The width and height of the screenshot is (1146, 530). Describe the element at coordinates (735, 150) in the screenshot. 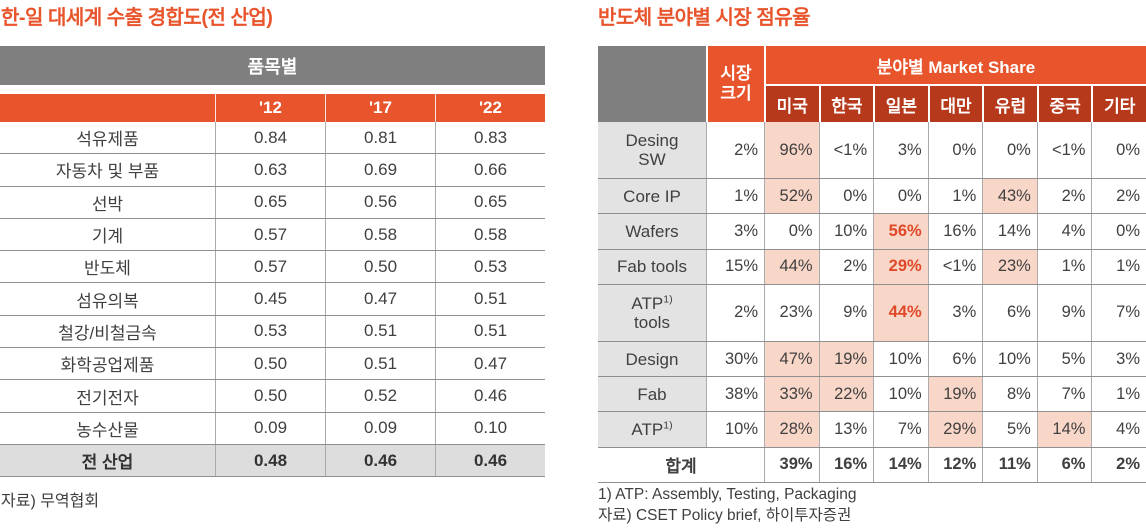

I see `market-size-value: 2%` at that location.